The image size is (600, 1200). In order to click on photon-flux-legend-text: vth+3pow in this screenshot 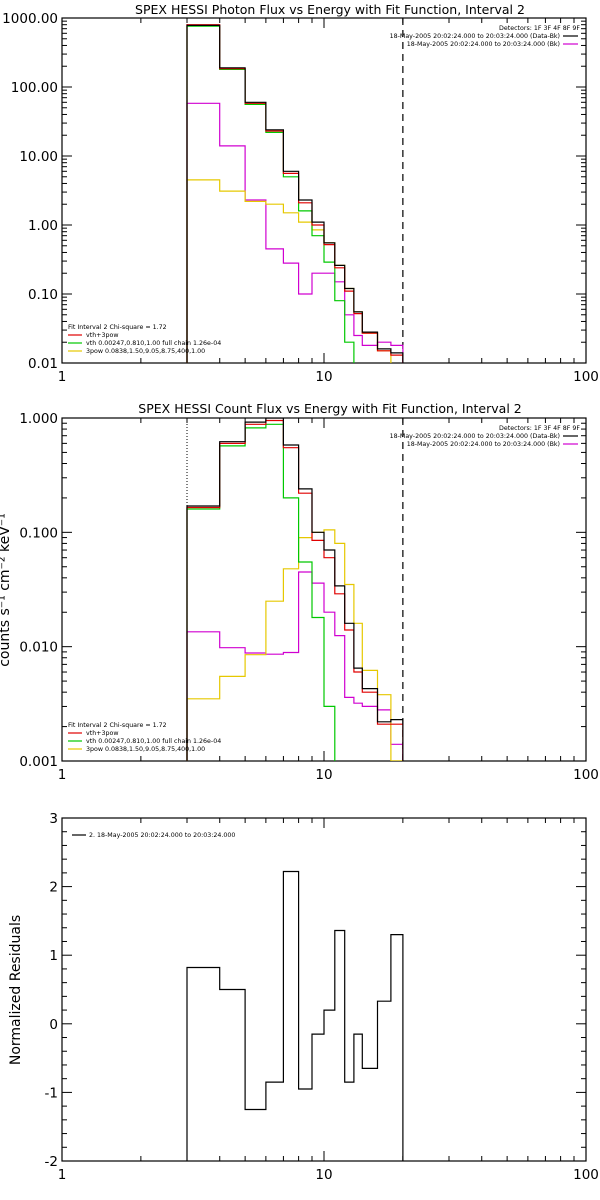, I will do `click(102, 335)`.